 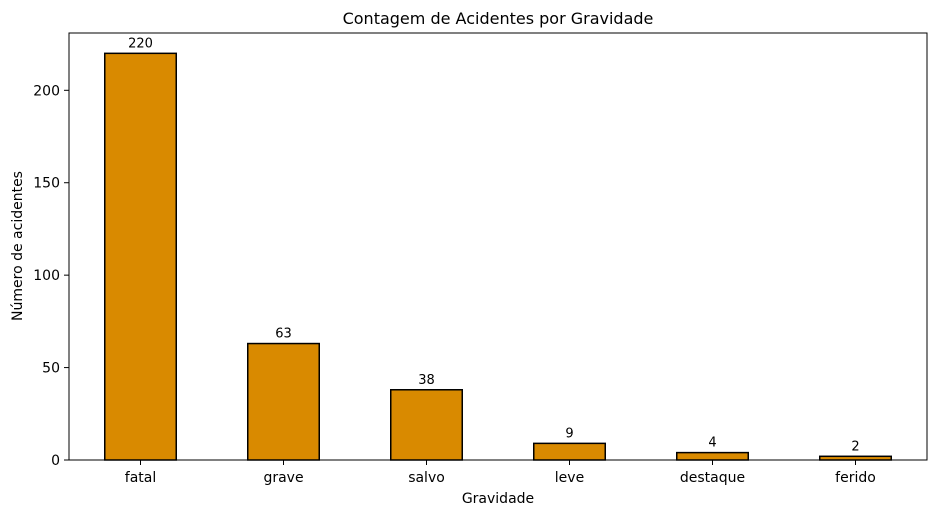 What do you see at coordinates (140, 43) in the screenshot?
I see `data-label-fatal: 220` at bounding box center [140, 43].